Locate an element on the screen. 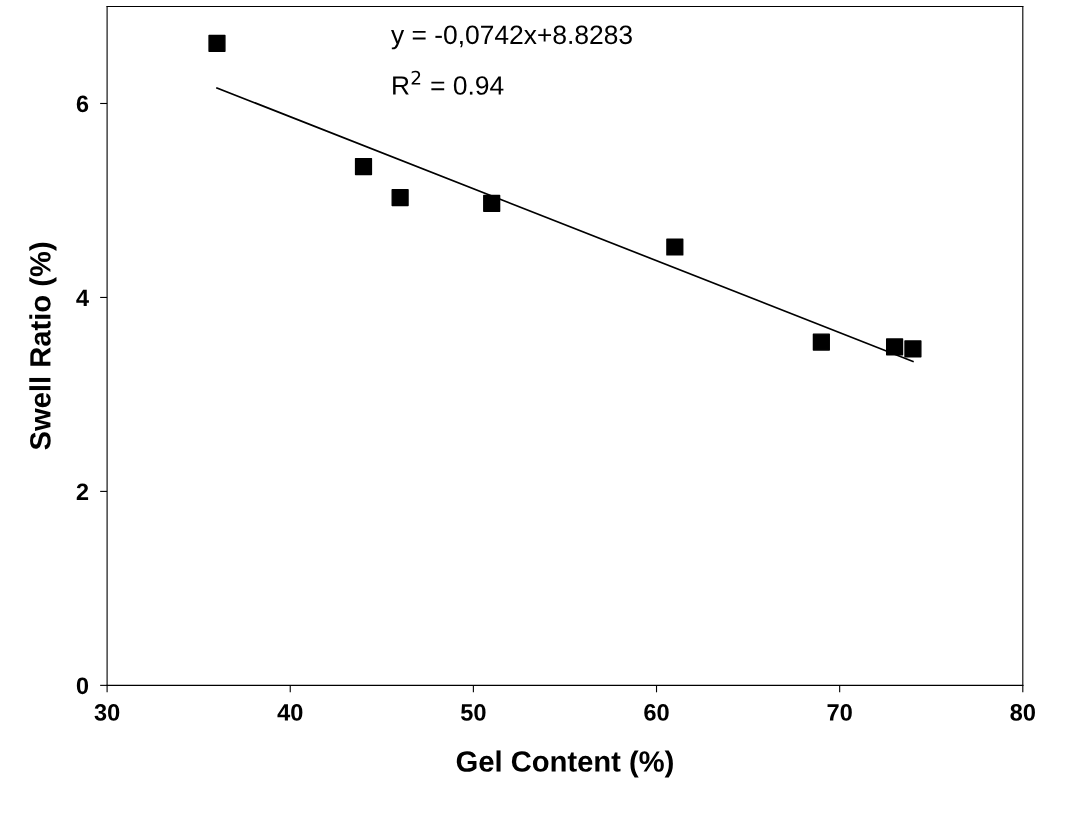  x-tick-label: 50 is located at coordinates (473, 712).